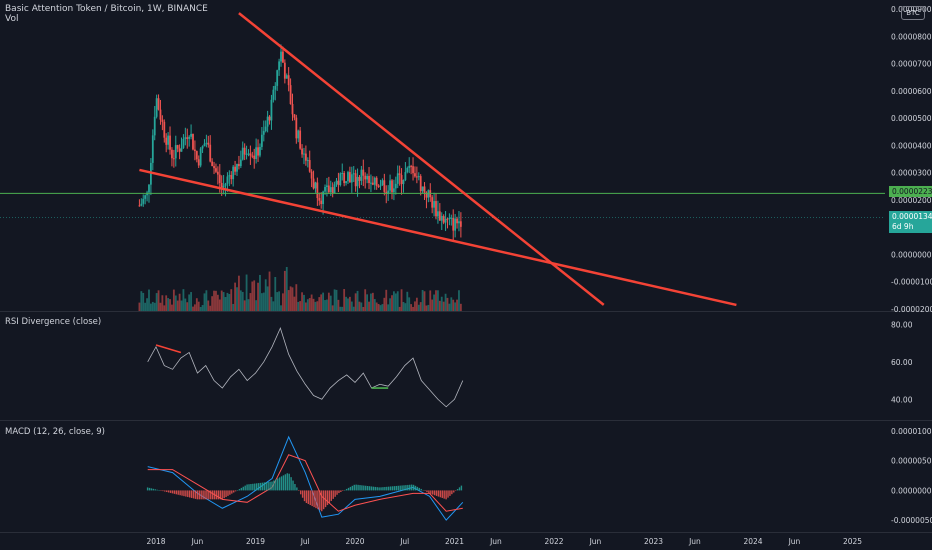  What do you see at coordinates (305, 541) in the screenshot?
I see `x-tick-label: Jul` at bounding box center [305, 541].